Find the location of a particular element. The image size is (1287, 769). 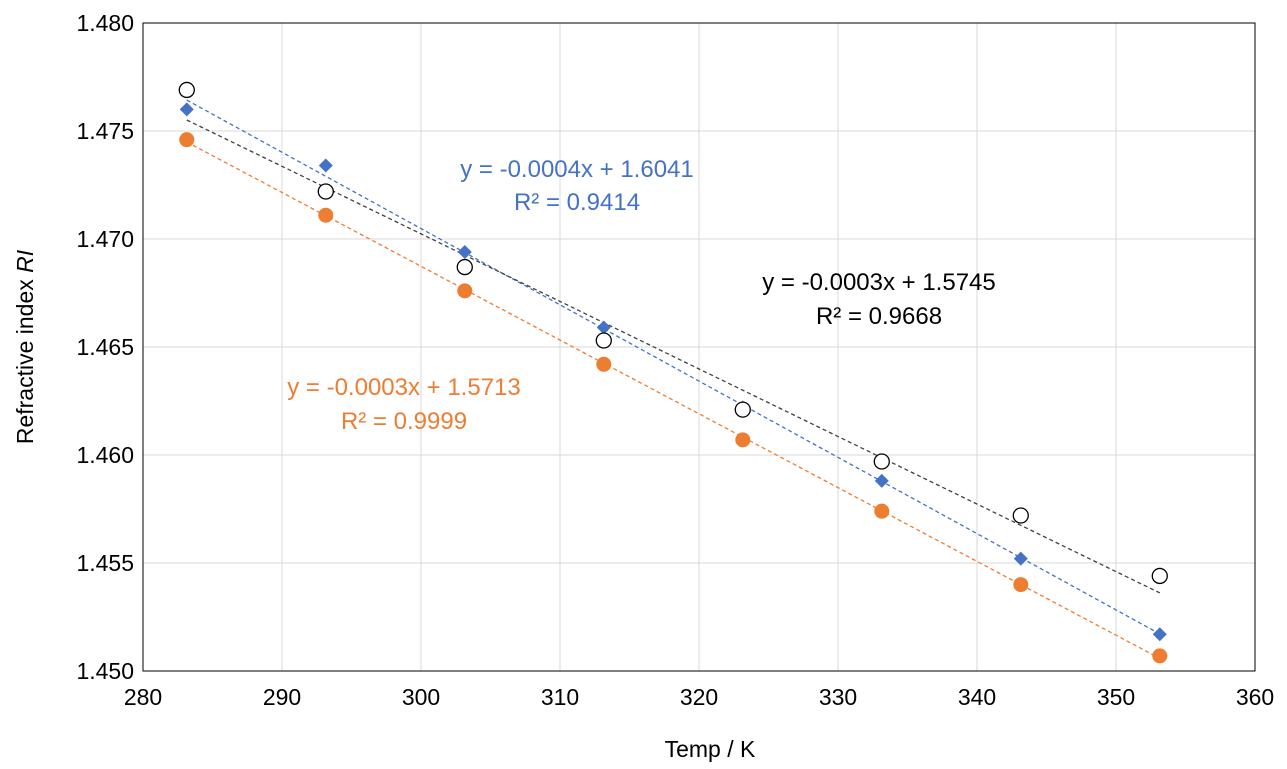

y-axis-title-main: Refractive index is located at coordinates (25, 358).